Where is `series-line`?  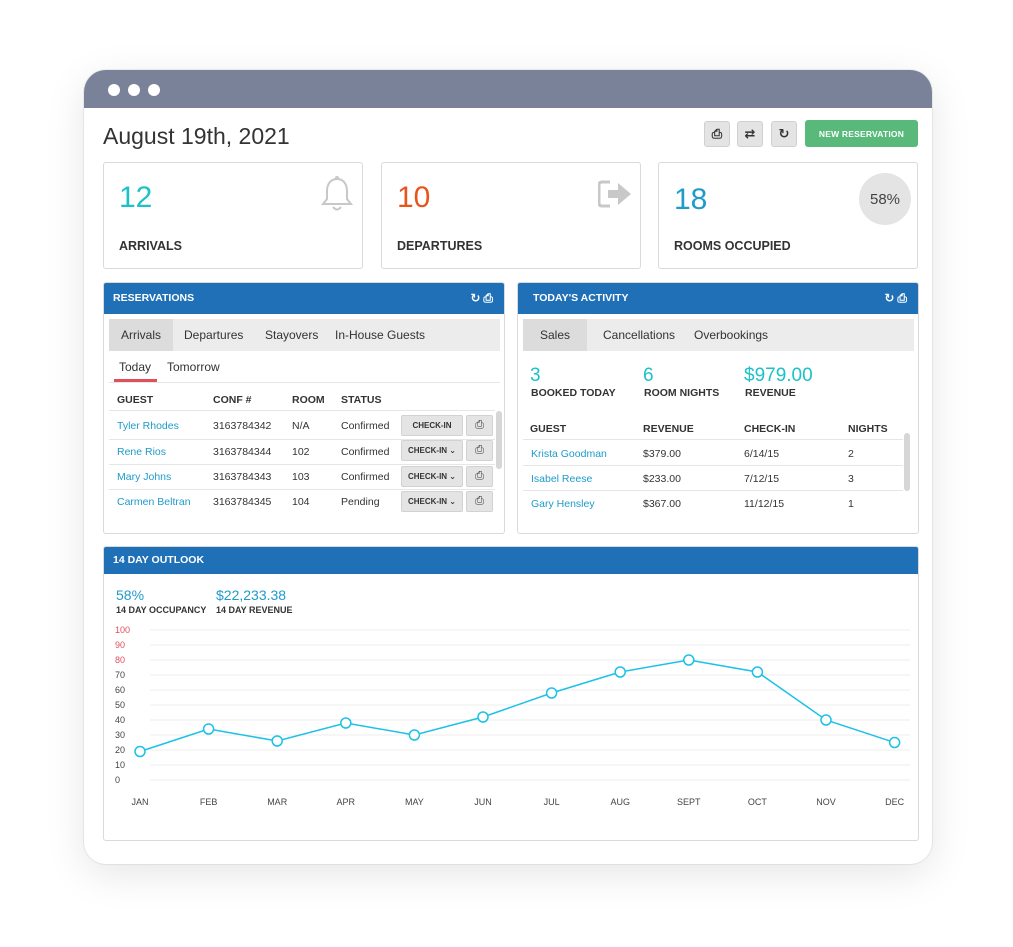
series-line is located at coordinates (517, 706).